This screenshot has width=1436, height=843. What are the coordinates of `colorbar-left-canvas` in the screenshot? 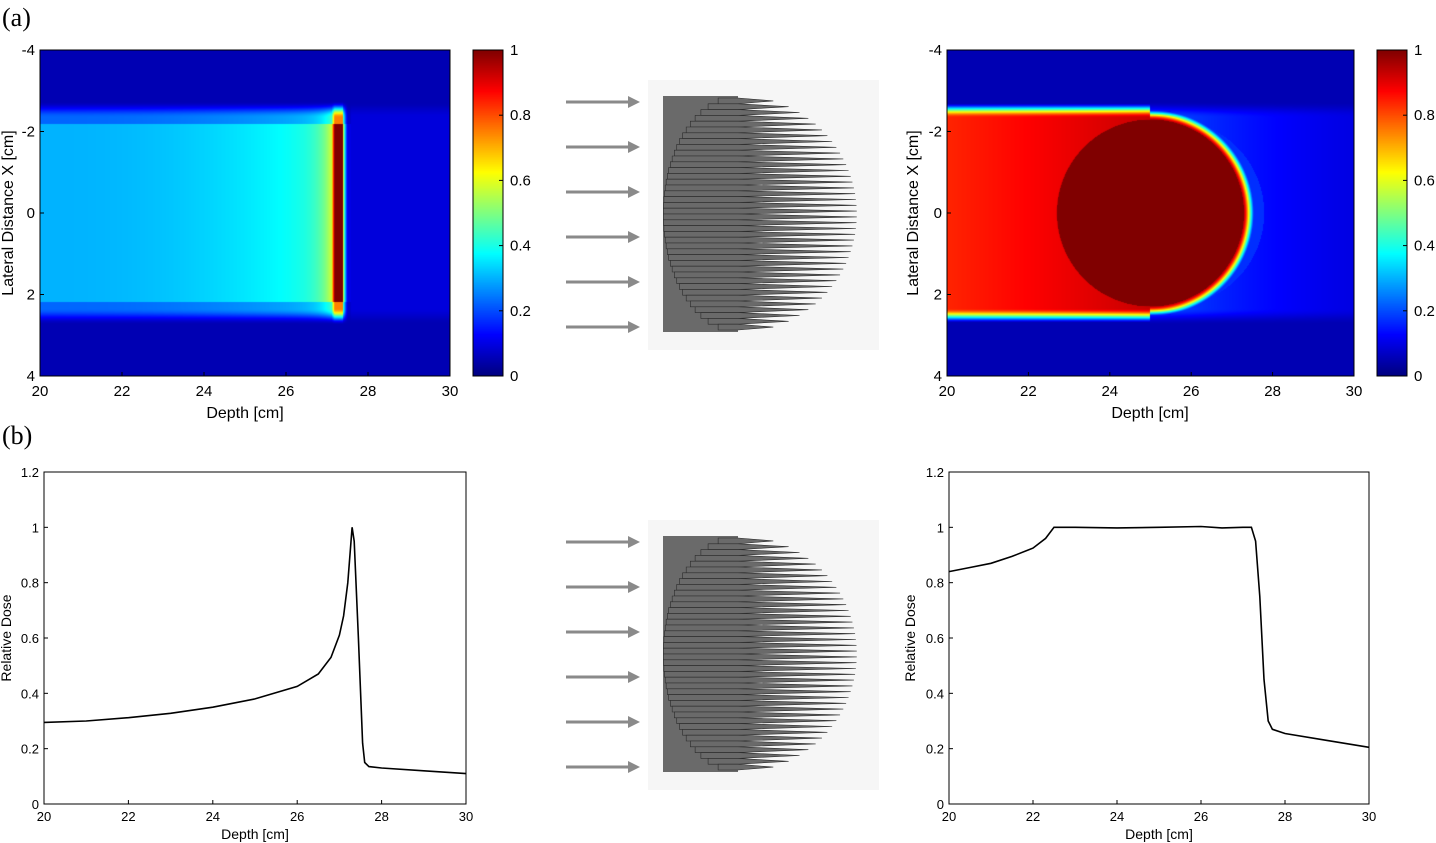 It's located at (488, 213).